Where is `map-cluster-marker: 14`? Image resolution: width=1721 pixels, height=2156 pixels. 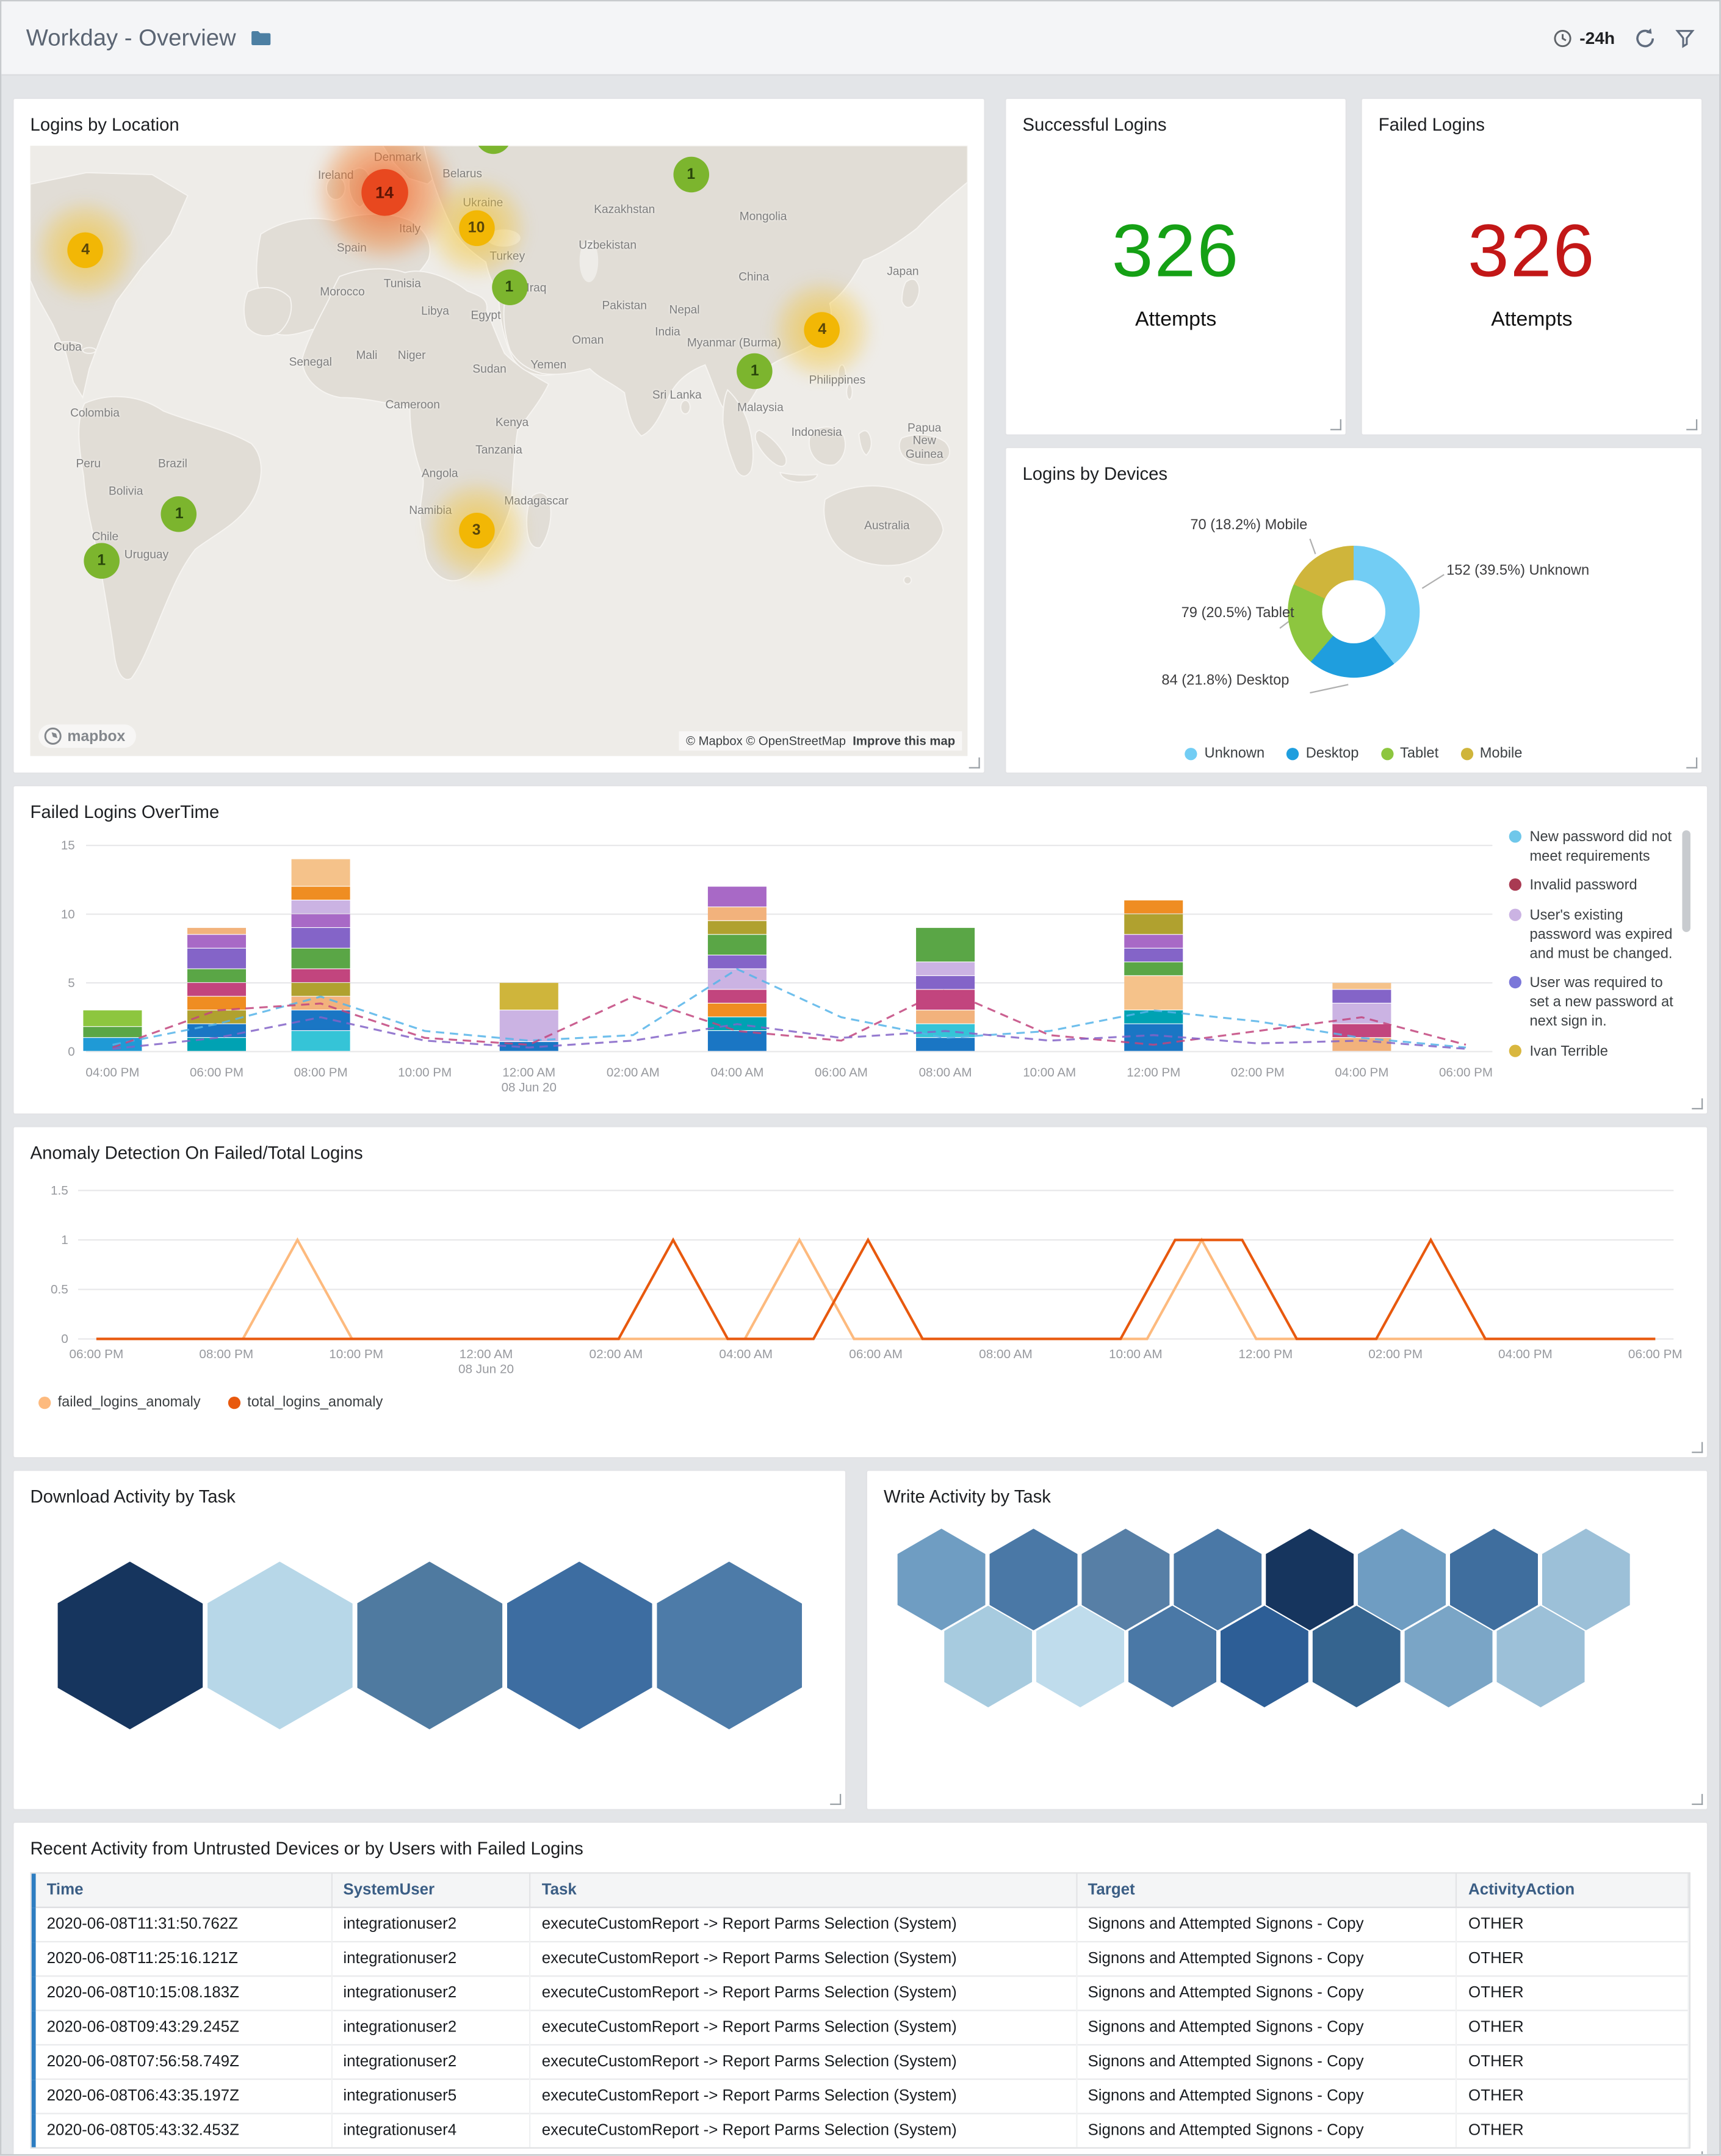 map-cluster-marker: 14 is located at coordinates (384, 193).